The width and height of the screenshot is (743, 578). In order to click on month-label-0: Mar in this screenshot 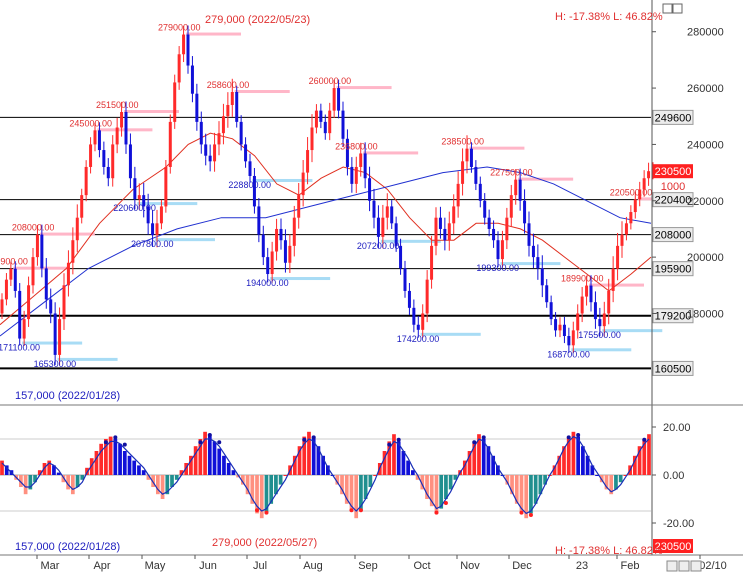, I will do `click(50, 566)`.